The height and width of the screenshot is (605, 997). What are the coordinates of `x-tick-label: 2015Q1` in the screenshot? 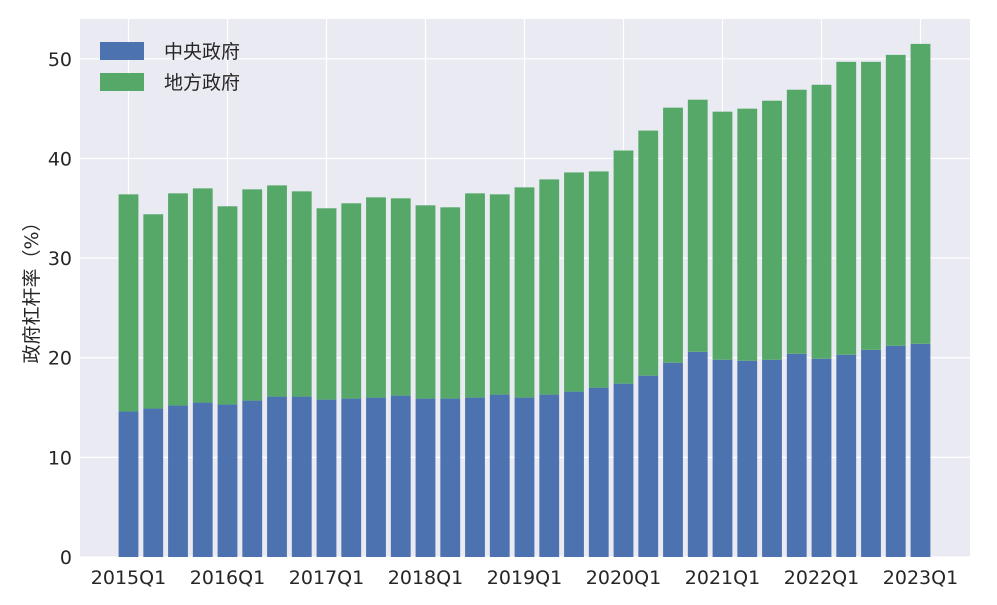 It's located at (128, 578).